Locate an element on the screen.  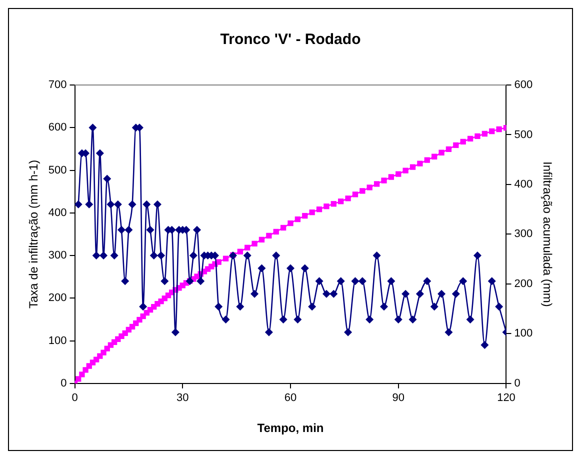
x-tick-label: 90 is located at coordinates (398, 398).